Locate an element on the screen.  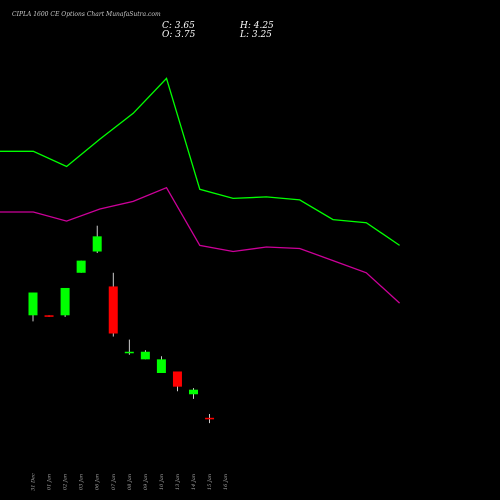
x-tick-label: 10 Jan is located at coordinates (162, 482).